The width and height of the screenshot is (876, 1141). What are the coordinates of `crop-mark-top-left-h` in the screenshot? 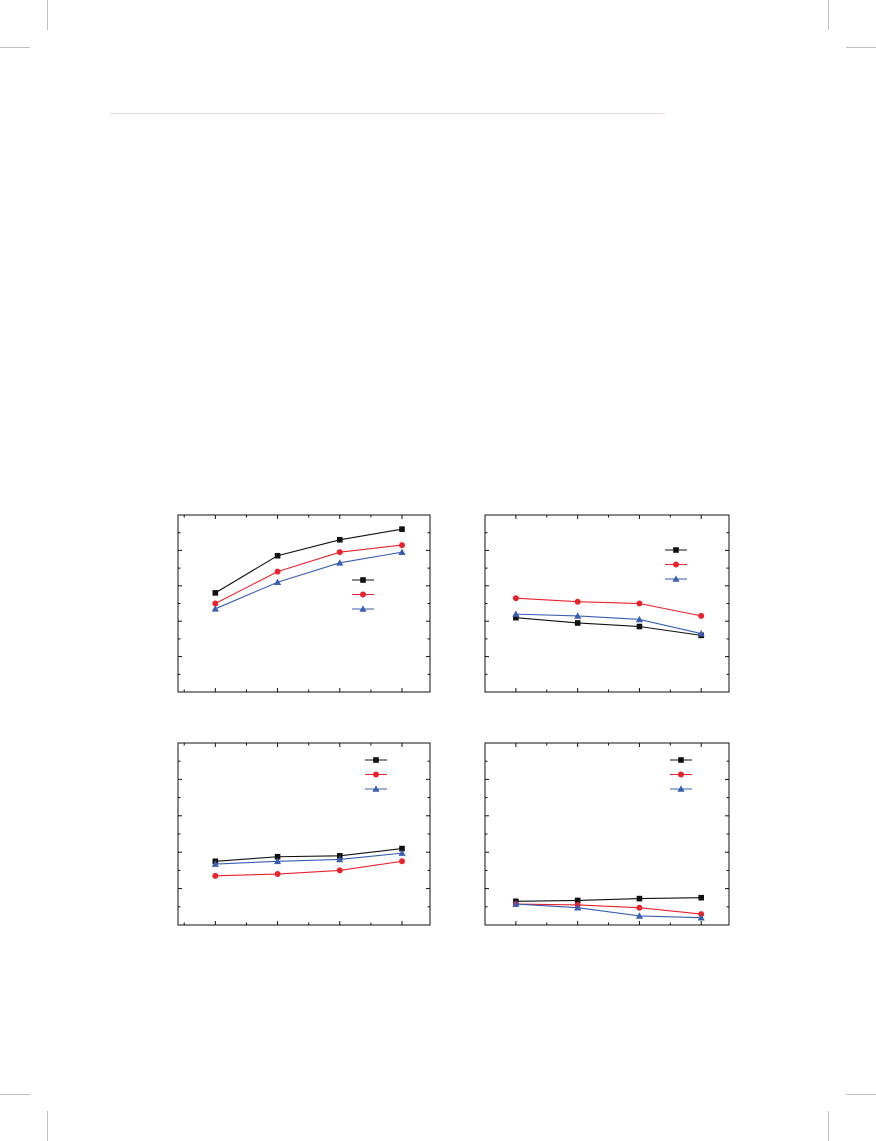 It's located at (15, 47).